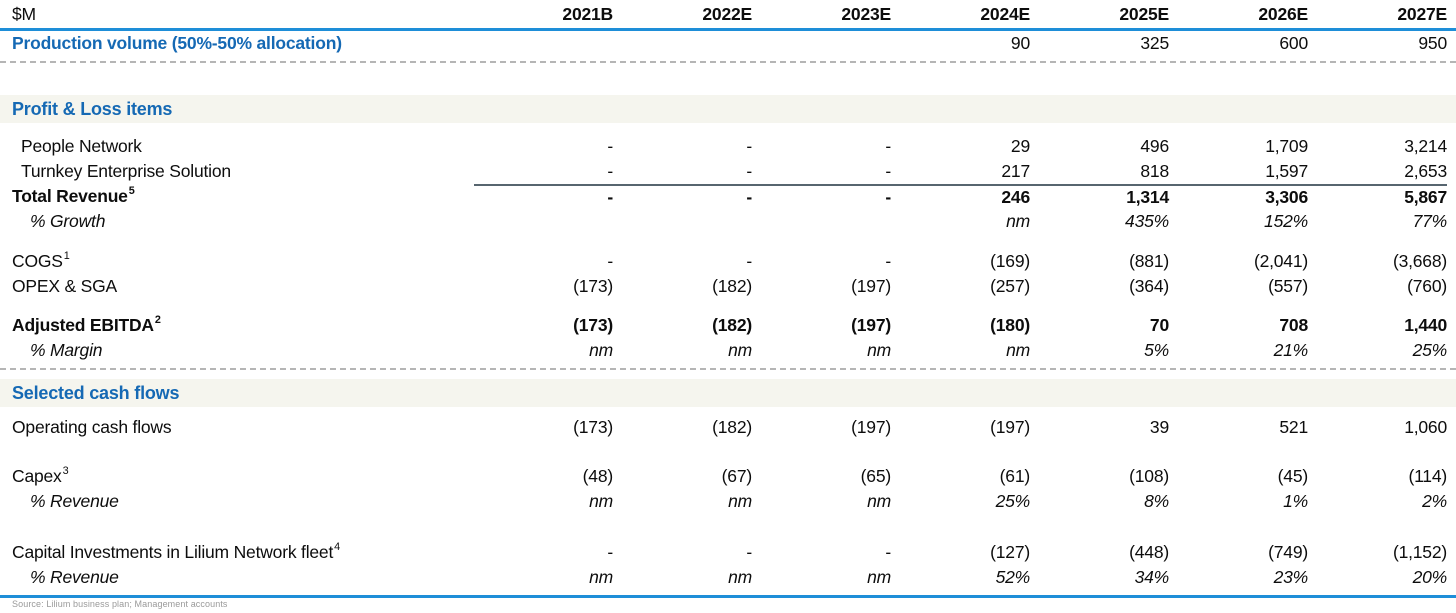  Describe the element at coordinates (1419, 261) in the screenshot. I see `value-cell: (3,668)` at that location.